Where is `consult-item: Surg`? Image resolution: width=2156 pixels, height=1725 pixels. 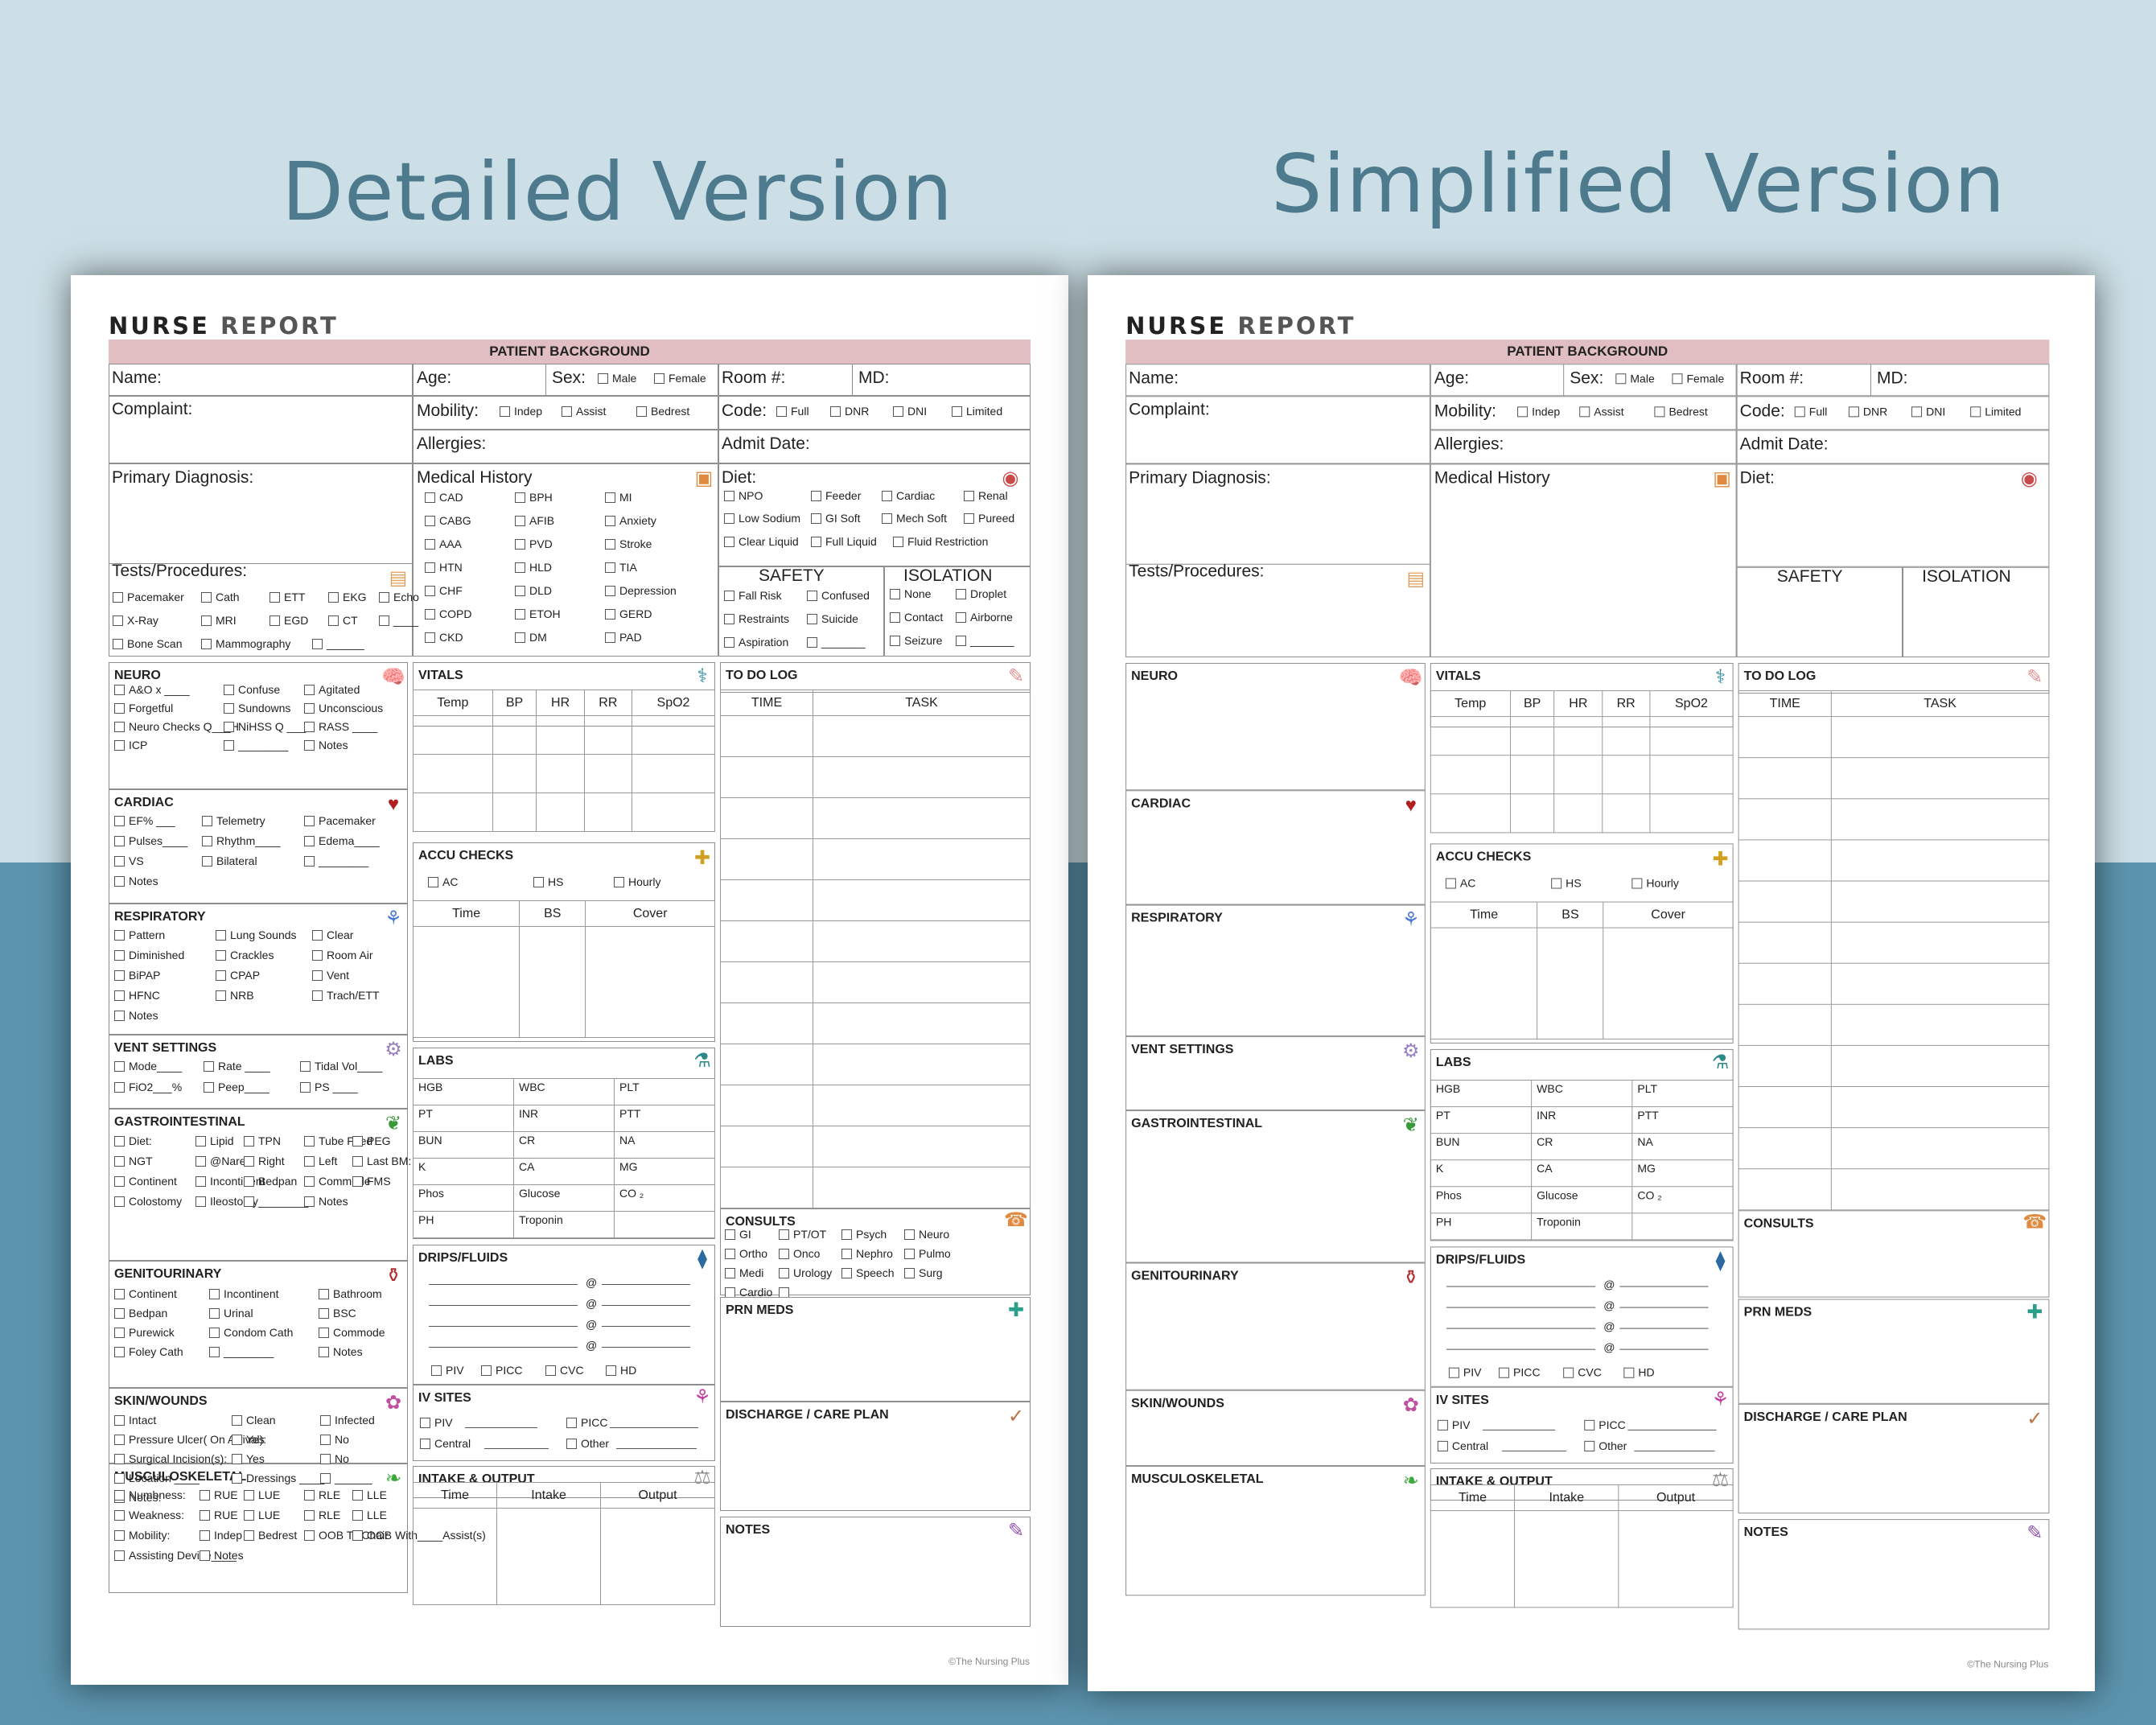 consult-item: Surg is located at coordinates (923, 1272).